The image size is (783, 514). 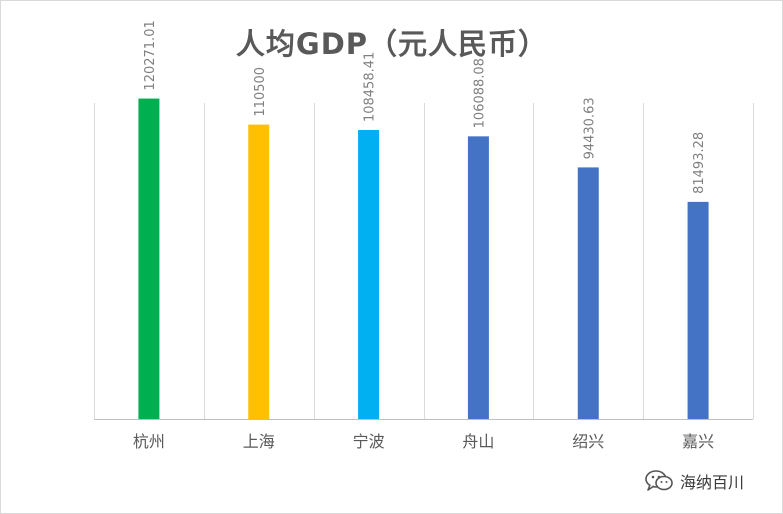 I want to click on category-label-1: 杭州, so click(x=149, y=441).